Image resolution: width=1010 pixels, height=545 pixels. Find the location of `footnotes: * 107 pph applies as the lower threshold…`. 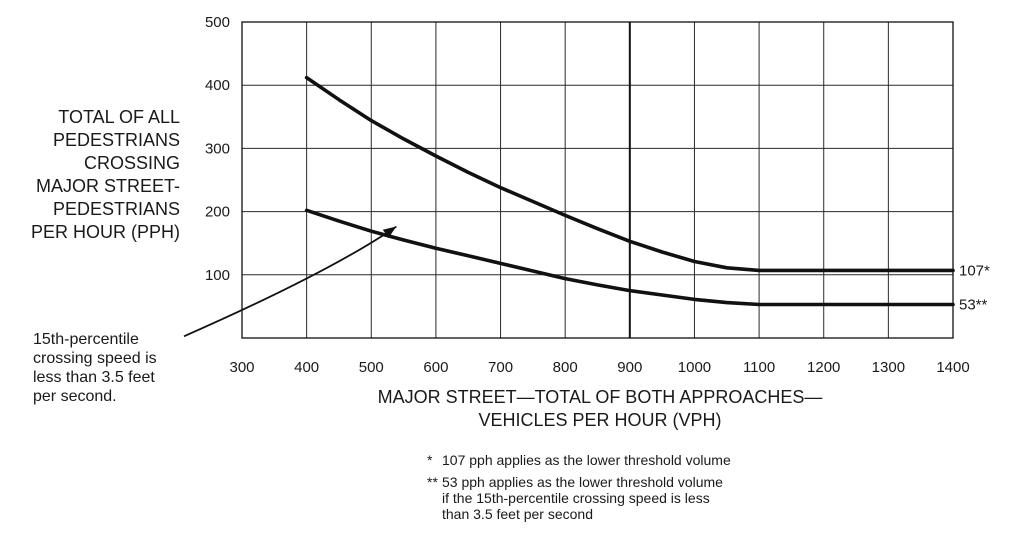

footnotes: * 107 pph applies as the lower threshold… is located at coordinates (579, 490).